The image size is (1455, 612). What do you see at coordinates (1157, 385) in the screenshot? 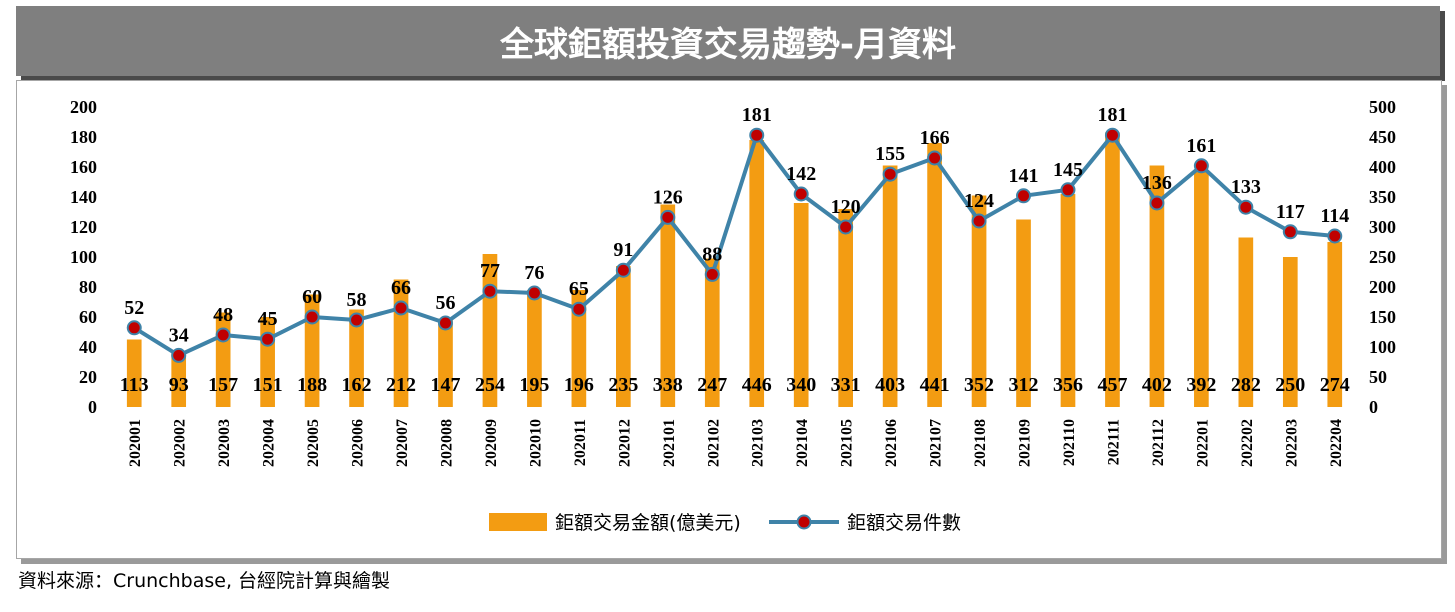
I see `bar-data-label: 402` at bounding box center [1157, 385].